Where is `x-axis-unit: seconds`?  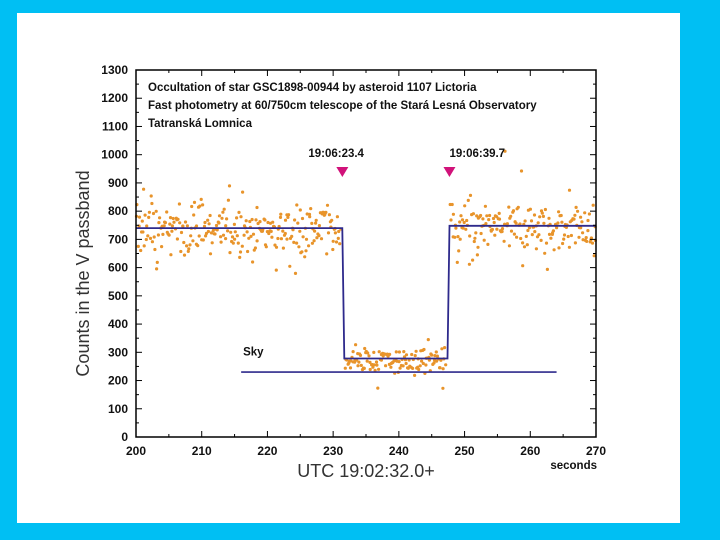 x-axis-unit: seconds is located at coordinates (573, 466).